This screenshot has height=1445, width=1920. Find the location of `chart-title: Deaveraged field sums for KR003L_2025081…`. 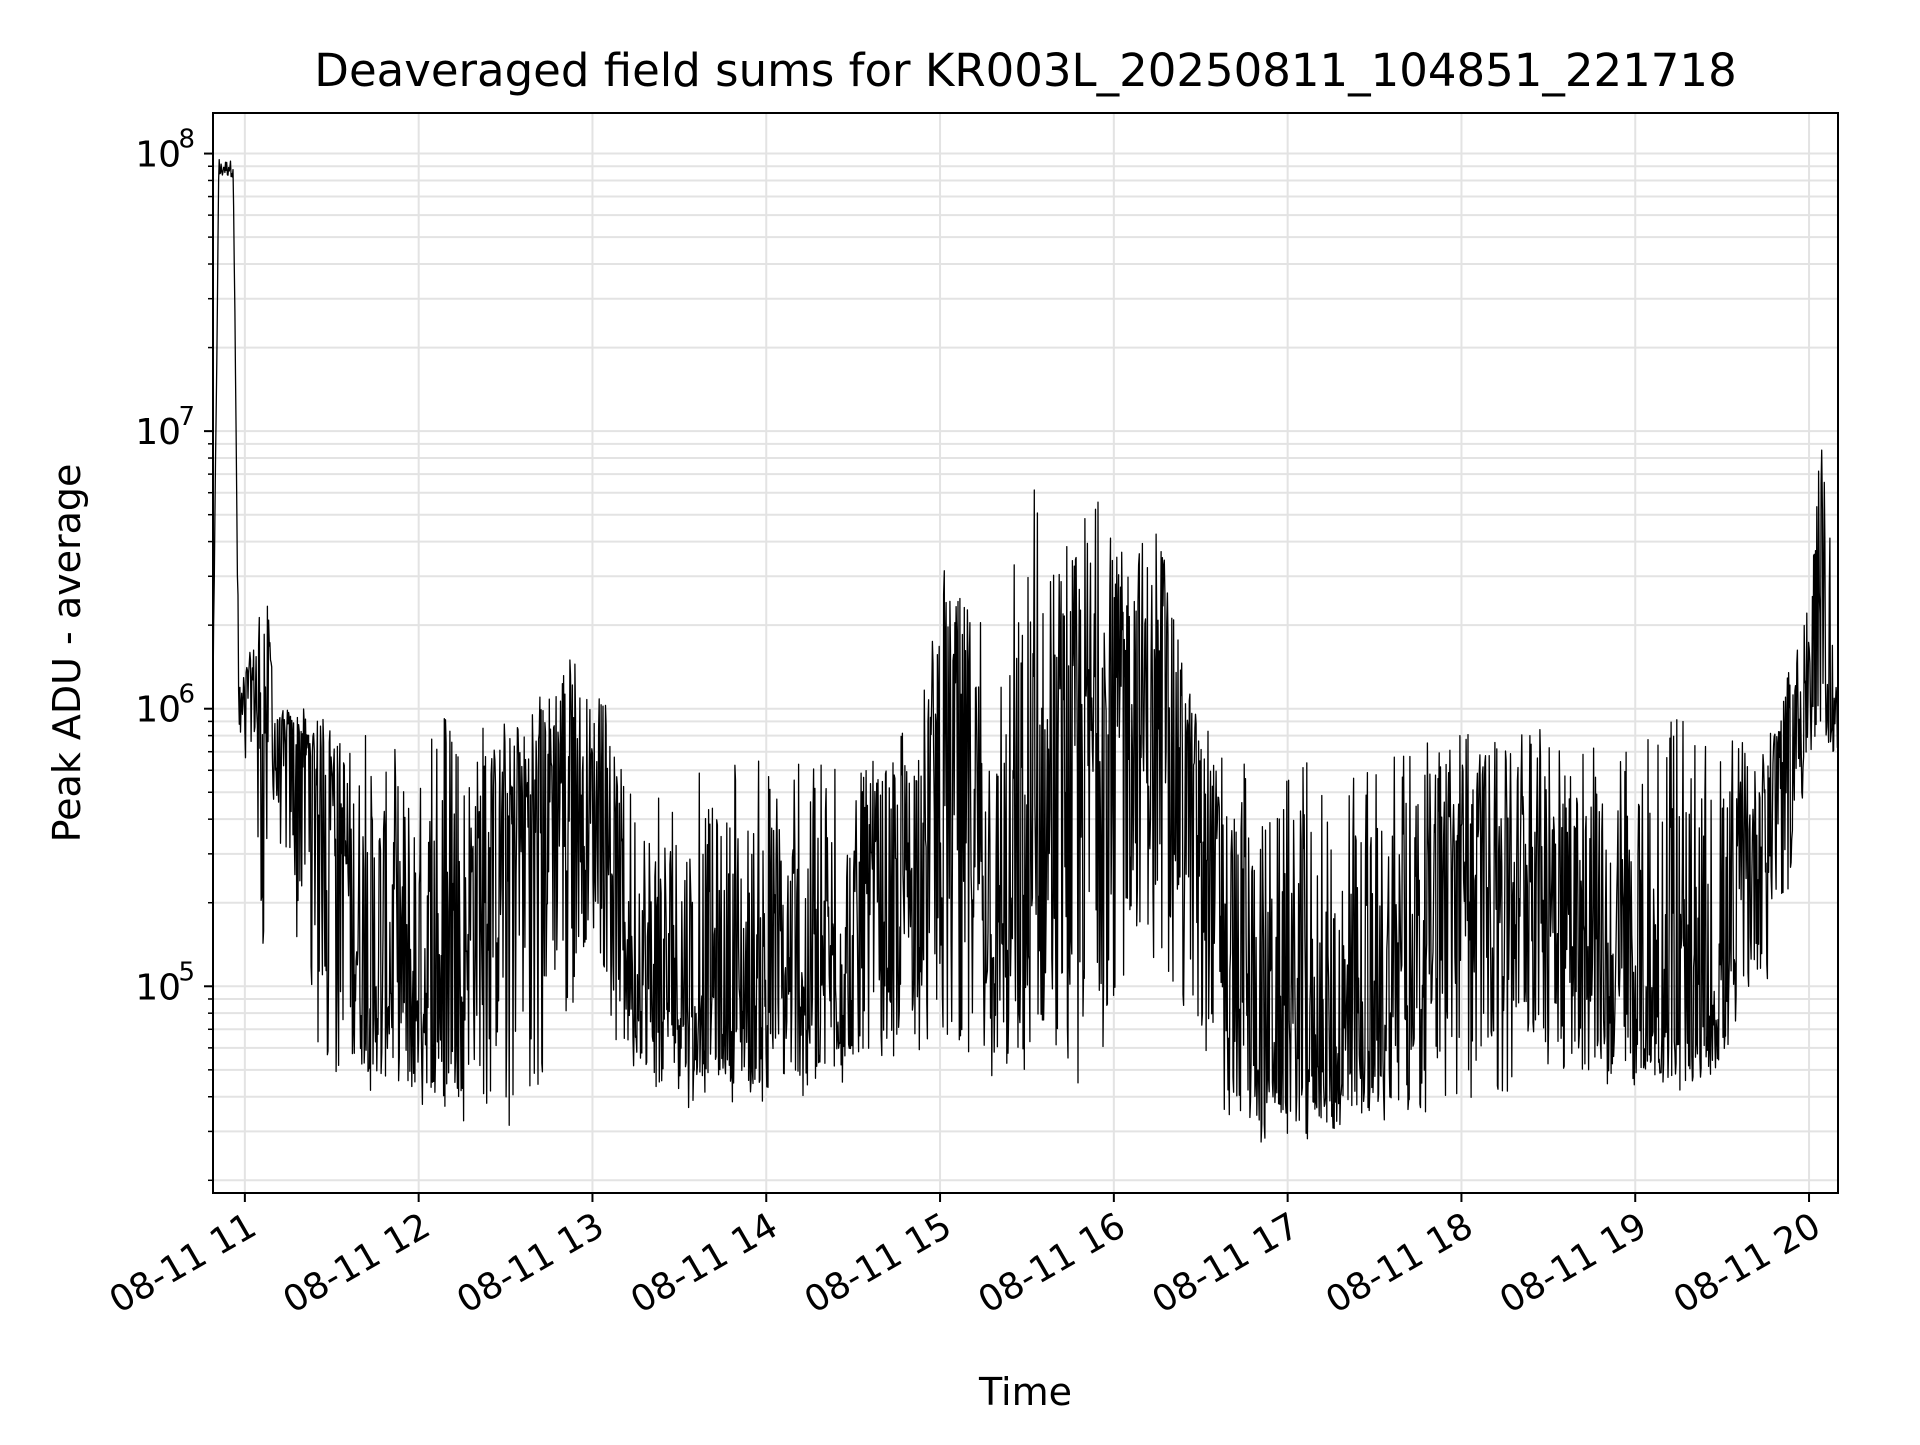

chart-title: Deaveraged field sums for KR003L_2025081… is located at coordinates (1025, 70).